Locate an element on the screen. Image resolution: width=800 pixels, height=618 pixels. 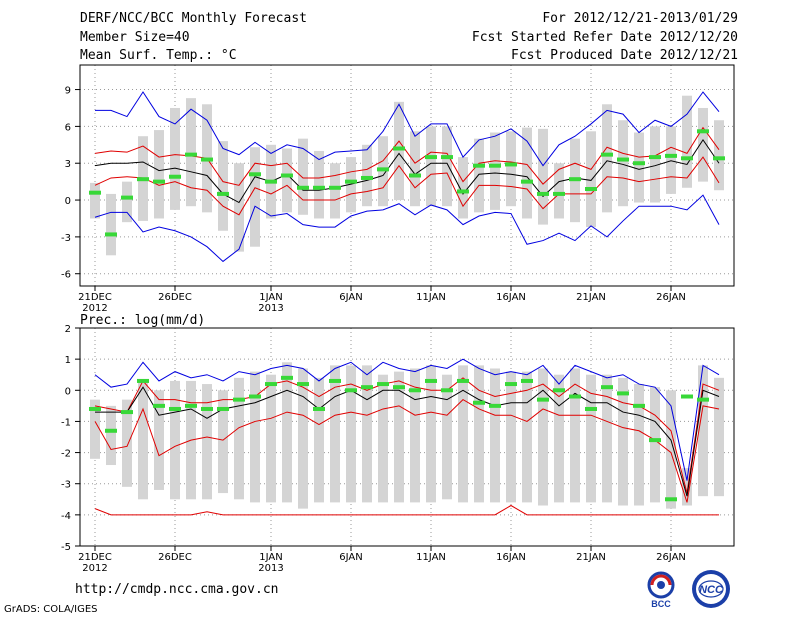
prec-median-line is located at coordinates (407, 441).